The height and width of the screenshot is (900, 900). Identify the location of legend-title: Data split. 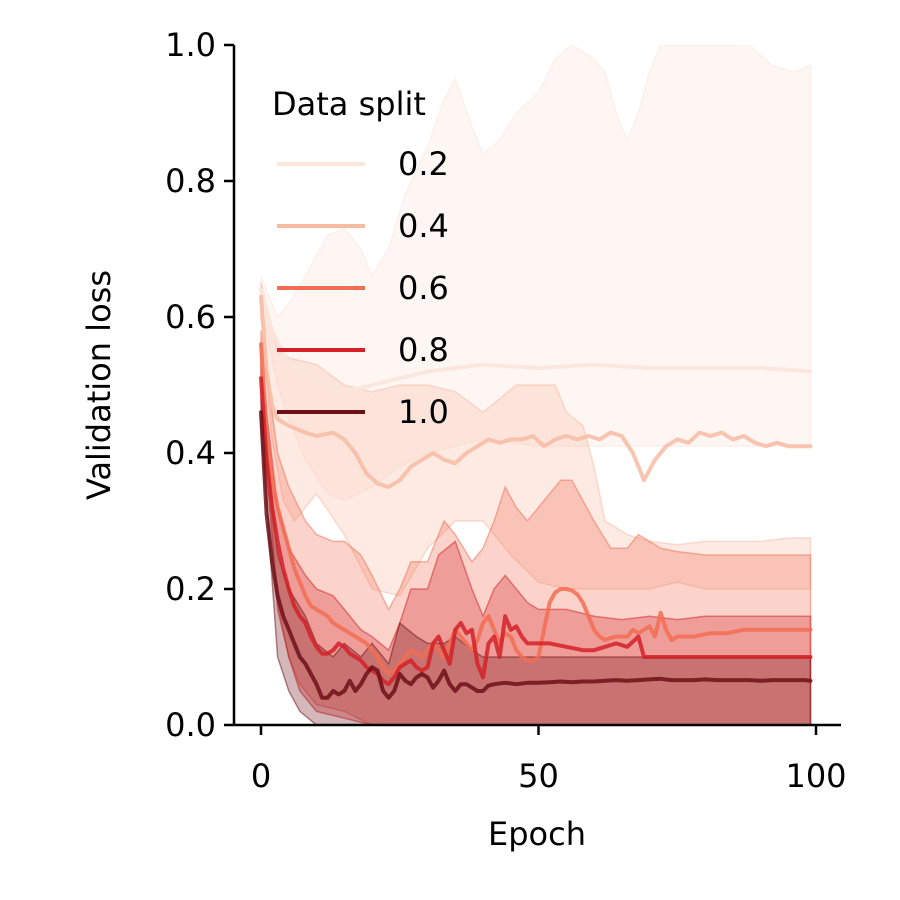
(349, 104).